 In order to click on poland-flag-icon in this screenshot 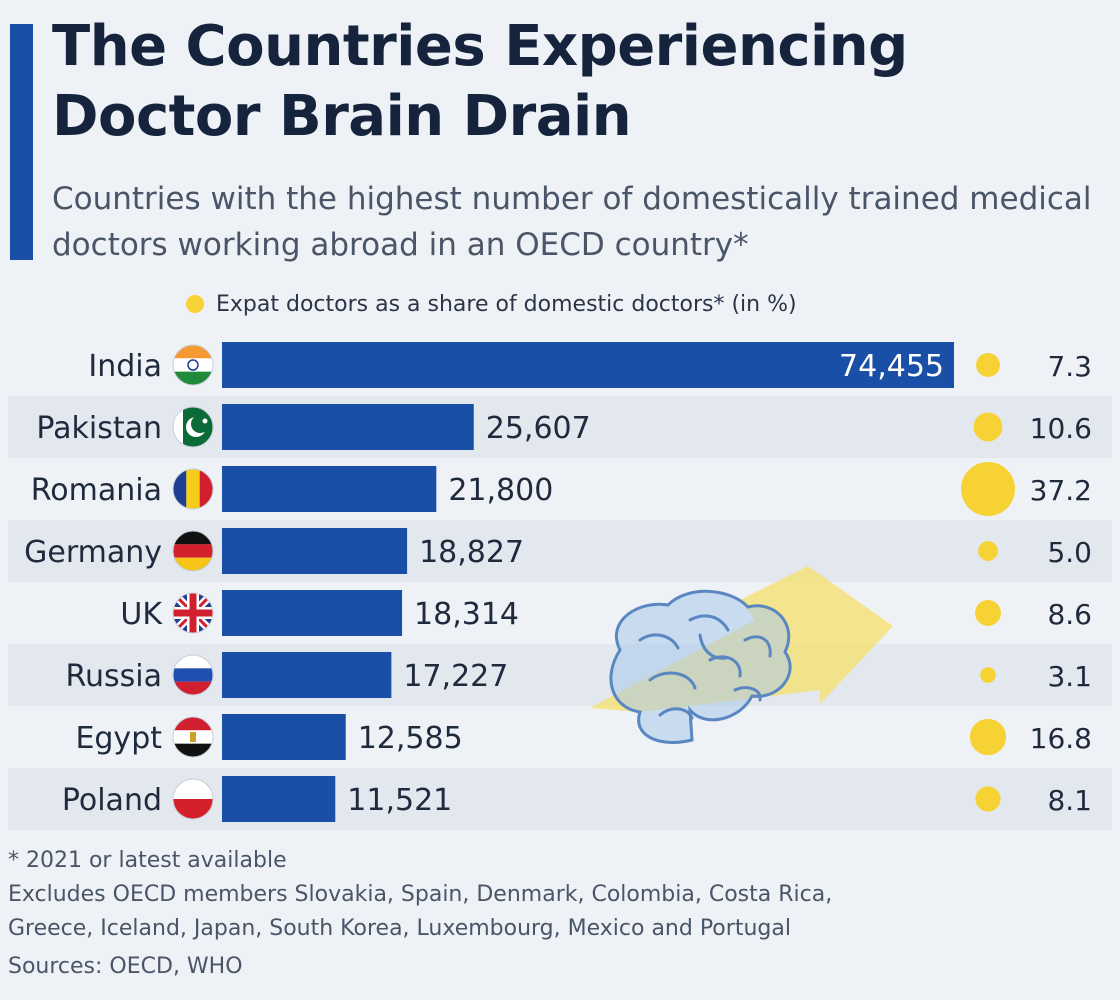, I will do `click(193, 799)`.